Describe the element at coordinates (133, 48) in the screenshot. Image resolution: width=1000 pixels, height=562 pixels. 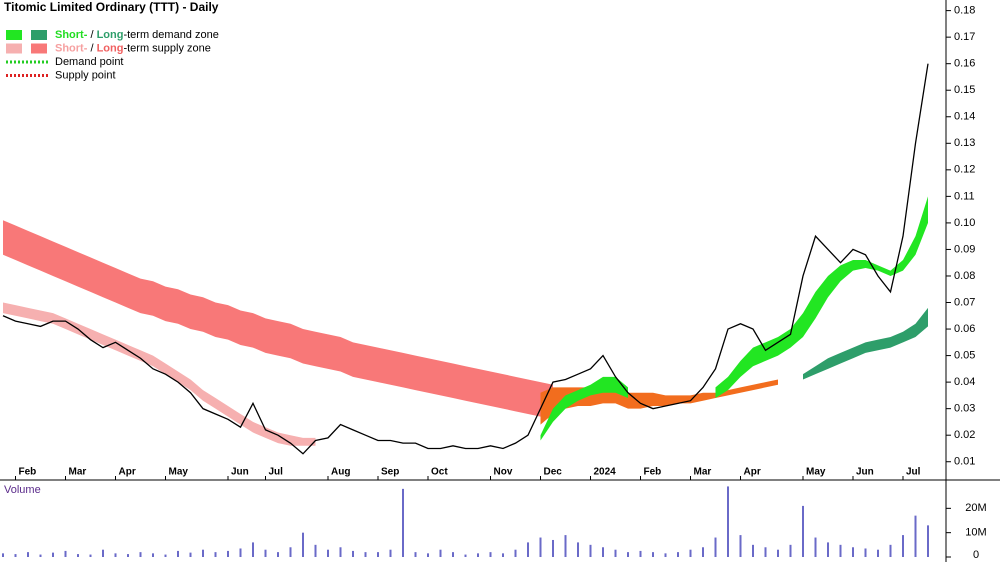
I see `legend-text: Short- / Long-term supply zone` at that location.